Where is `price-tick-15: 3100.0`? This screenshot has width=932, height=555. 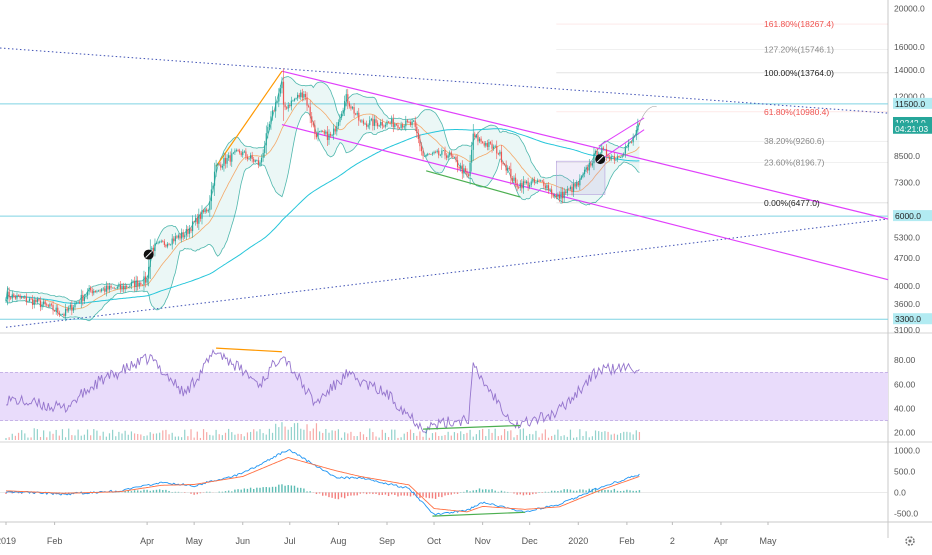 price-tick-15: 3100.0 is located at coordinates (907, 330).